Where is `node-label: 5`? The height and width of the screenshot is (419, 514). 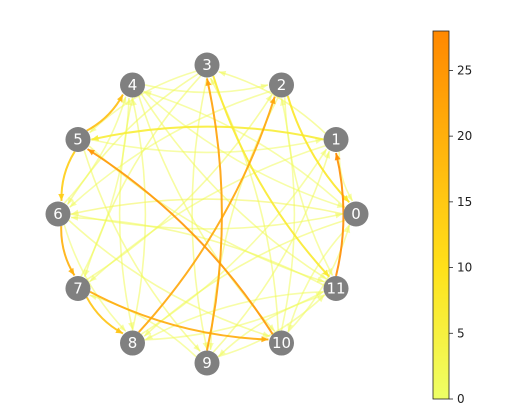 node-label: 5 is located at coordinates (78, 140).